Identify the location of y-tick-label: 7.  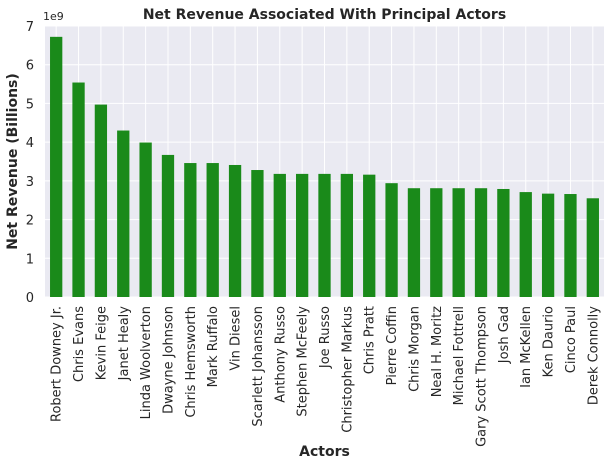
(30, 27).